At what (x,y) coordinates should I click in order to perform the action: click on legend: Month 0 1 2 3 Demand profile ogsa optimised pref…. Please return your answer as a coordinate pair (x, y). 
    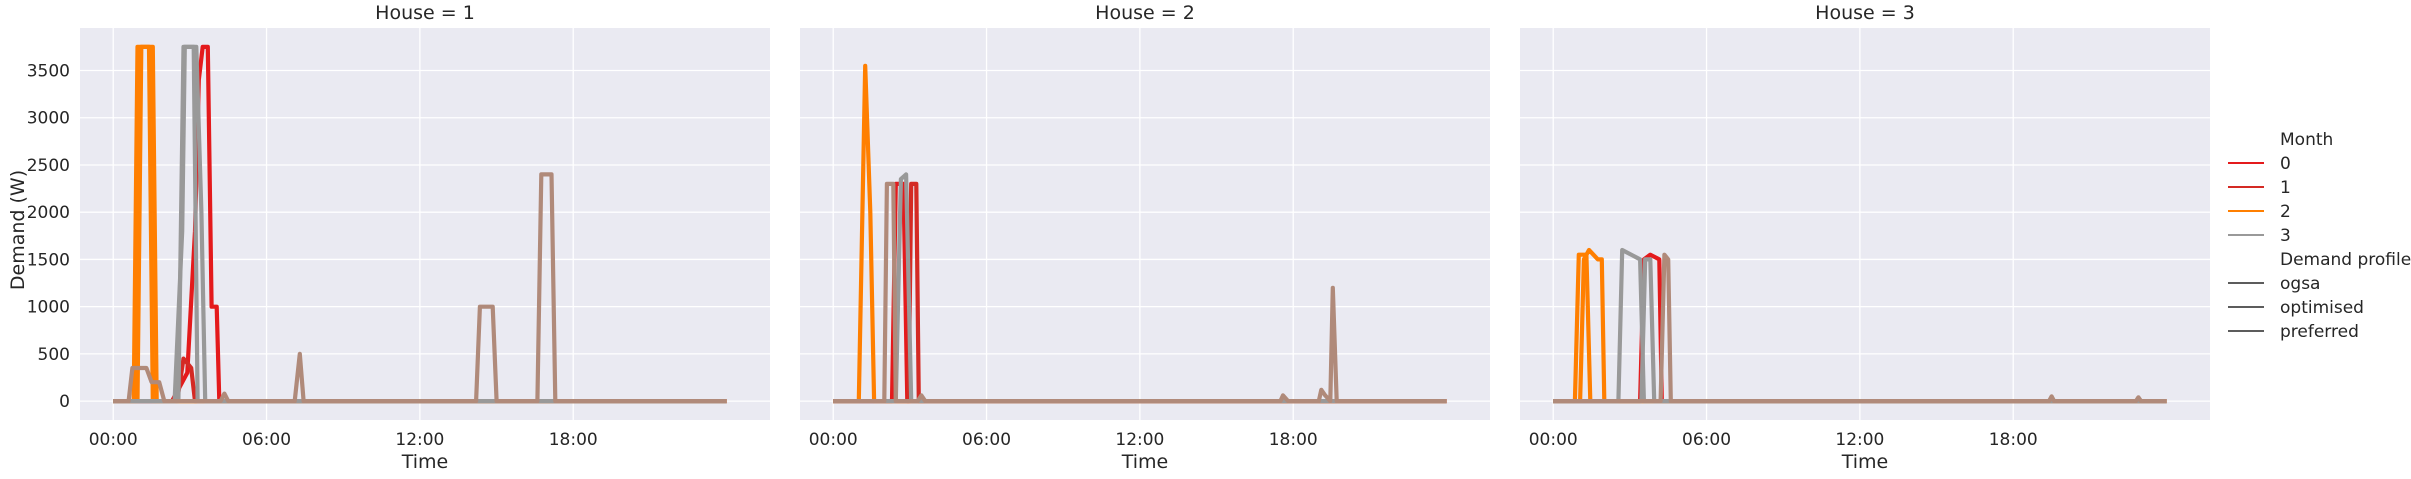
    Looking at the image, I should click on (2319, 236).